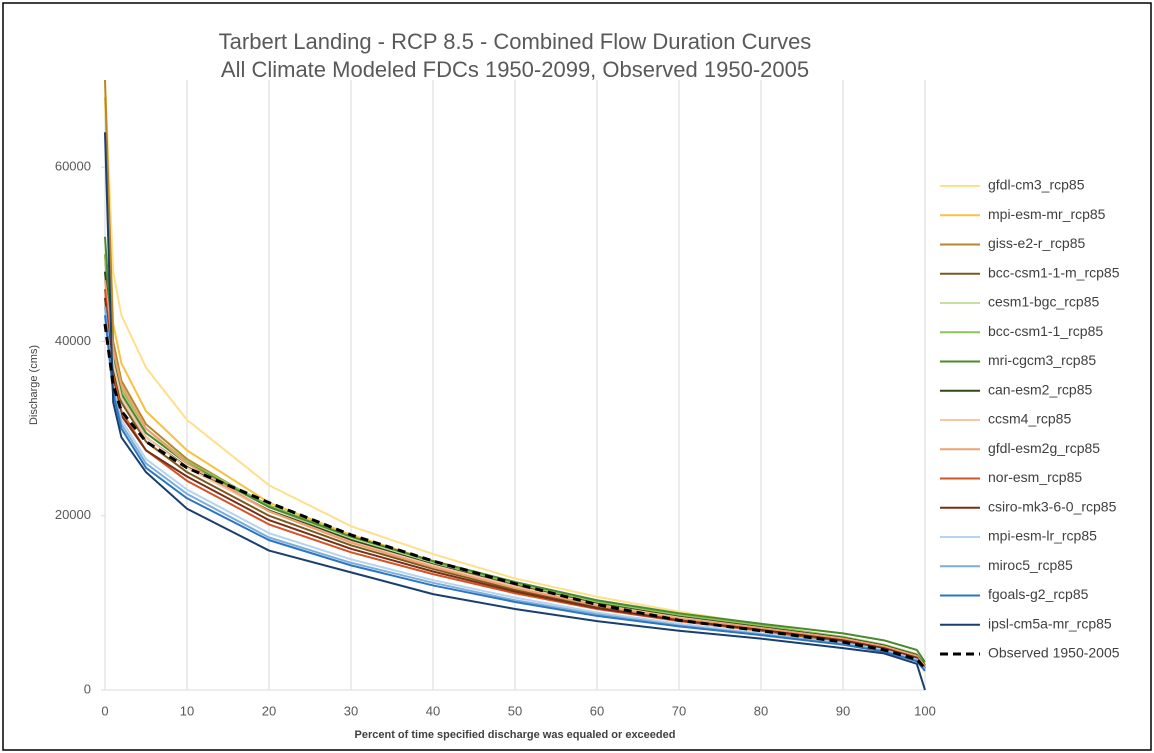 This screenshot has width=1154, height=753. I want to click on legend-label: mpi-esm-lr_rcp85, so click(1042, 536).